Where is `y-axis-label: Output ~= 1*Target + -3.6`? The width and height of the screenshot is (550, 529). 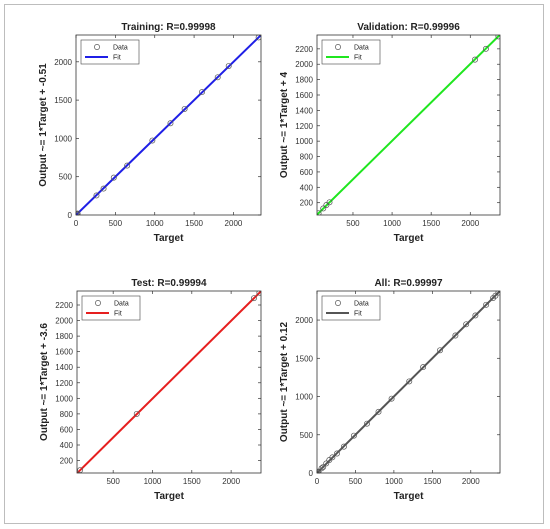 y-axis-label: Output ~= 1*Target + -3.6 is located at coordinates (44, 382).